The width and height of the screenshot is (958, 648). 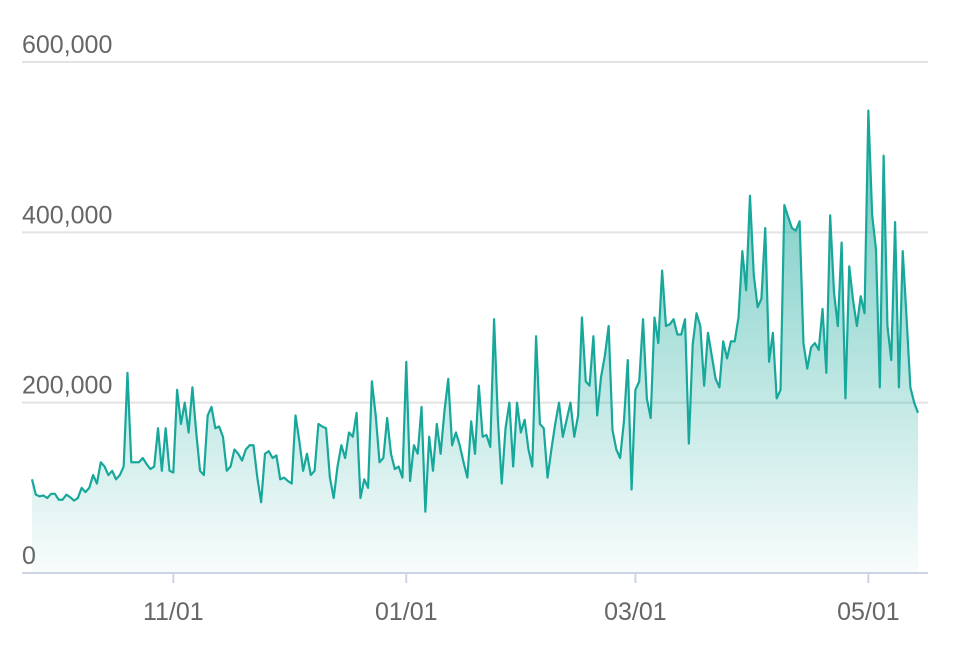 What do you see at coordinates (67, 215) in the screenshot?
I see `y-tick-label: 400,000` at bounding box center [67, 215].